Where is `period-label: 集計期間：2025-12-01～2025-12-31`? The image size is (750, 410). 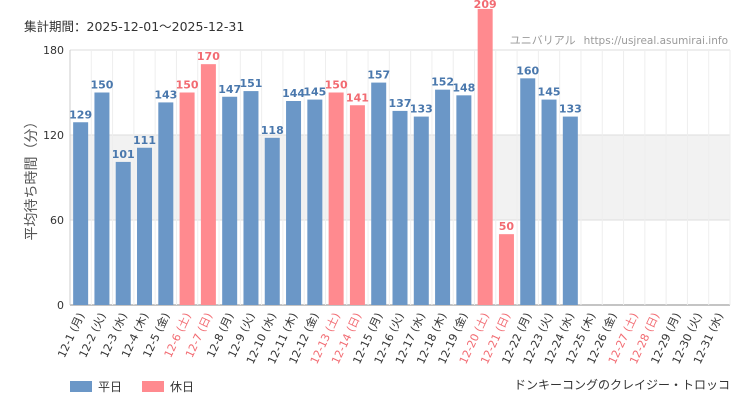
period-label: 集計期間：2025-12-01～2025-12-31 is located at coordinates (134, 26).